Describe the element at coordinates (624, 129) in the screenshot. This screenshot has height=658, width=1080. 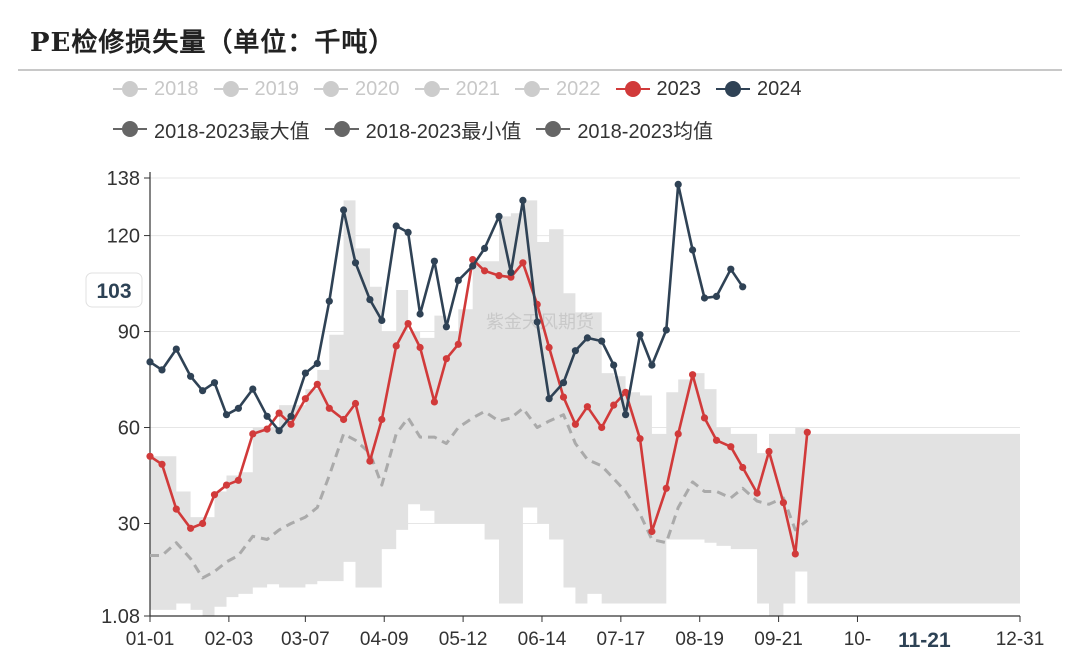
I see `legend-item-2018-2023均值: 2018-2023均值` at that location.